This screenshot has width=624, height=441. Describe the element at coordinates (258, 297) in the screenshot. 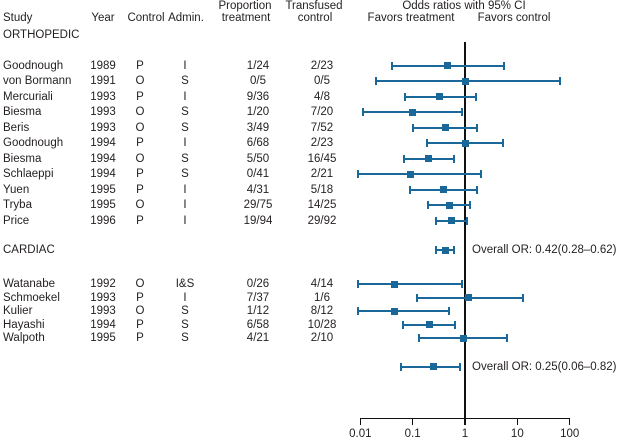

I see `proportion-treatment: 7/37` at that location.